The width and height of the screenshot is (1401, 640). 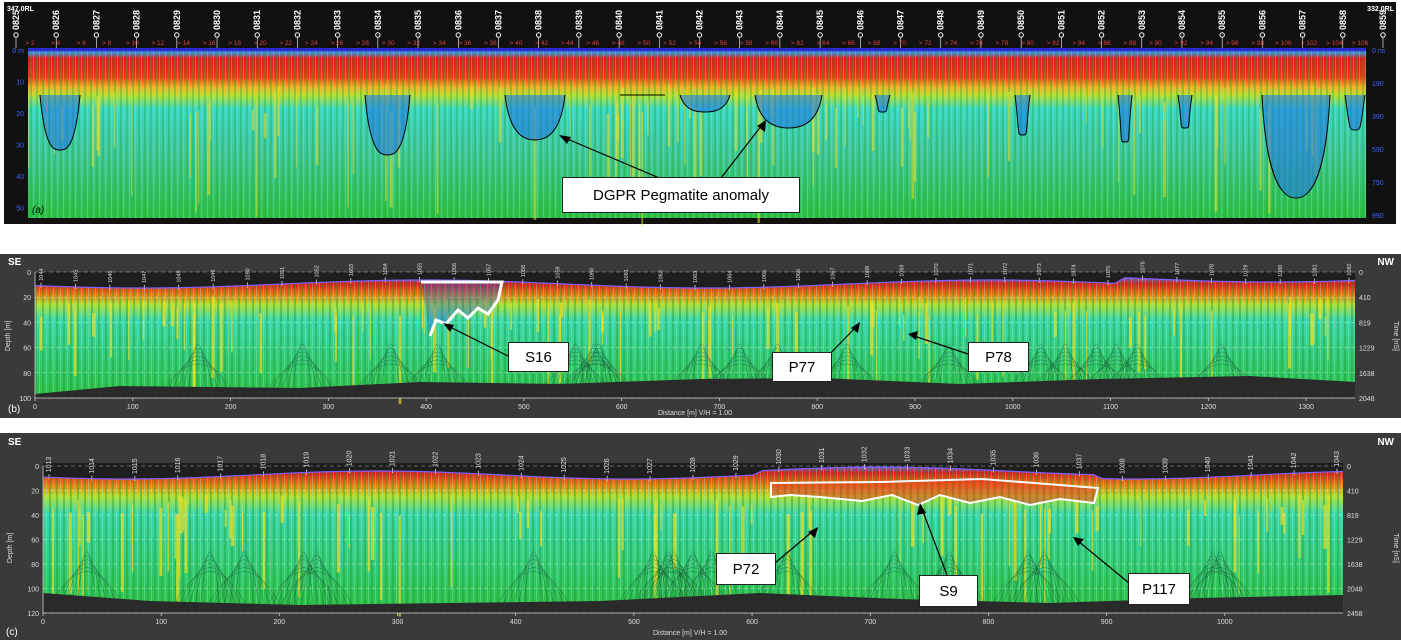 What do you see at coordinates (76, 276) in the screenshot?
I see `station-label: 1045` at bounding box center [76, 276].